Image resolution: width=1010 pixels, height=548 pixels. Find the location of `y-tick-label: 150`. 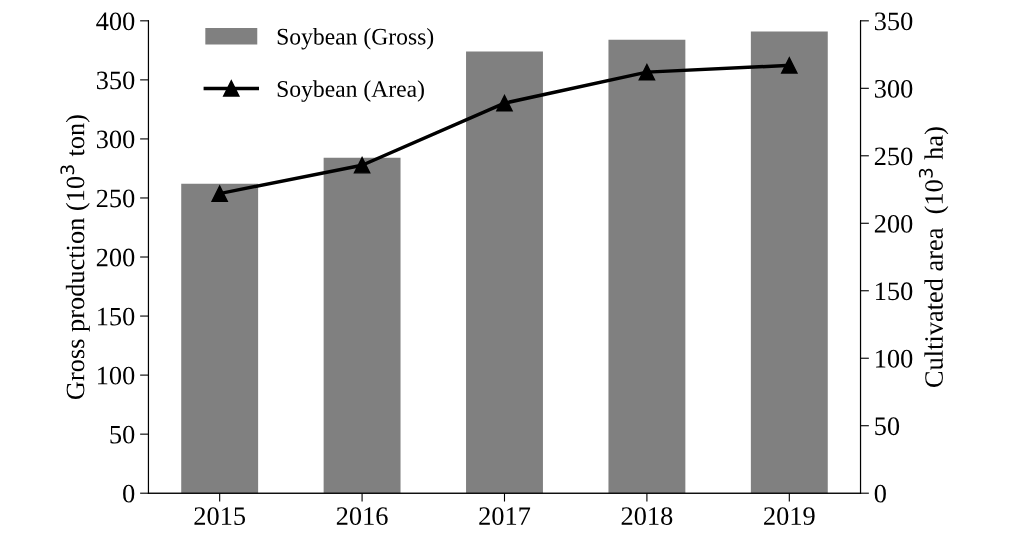

y-tick-label: 150 is located at coordinates (116, 316).